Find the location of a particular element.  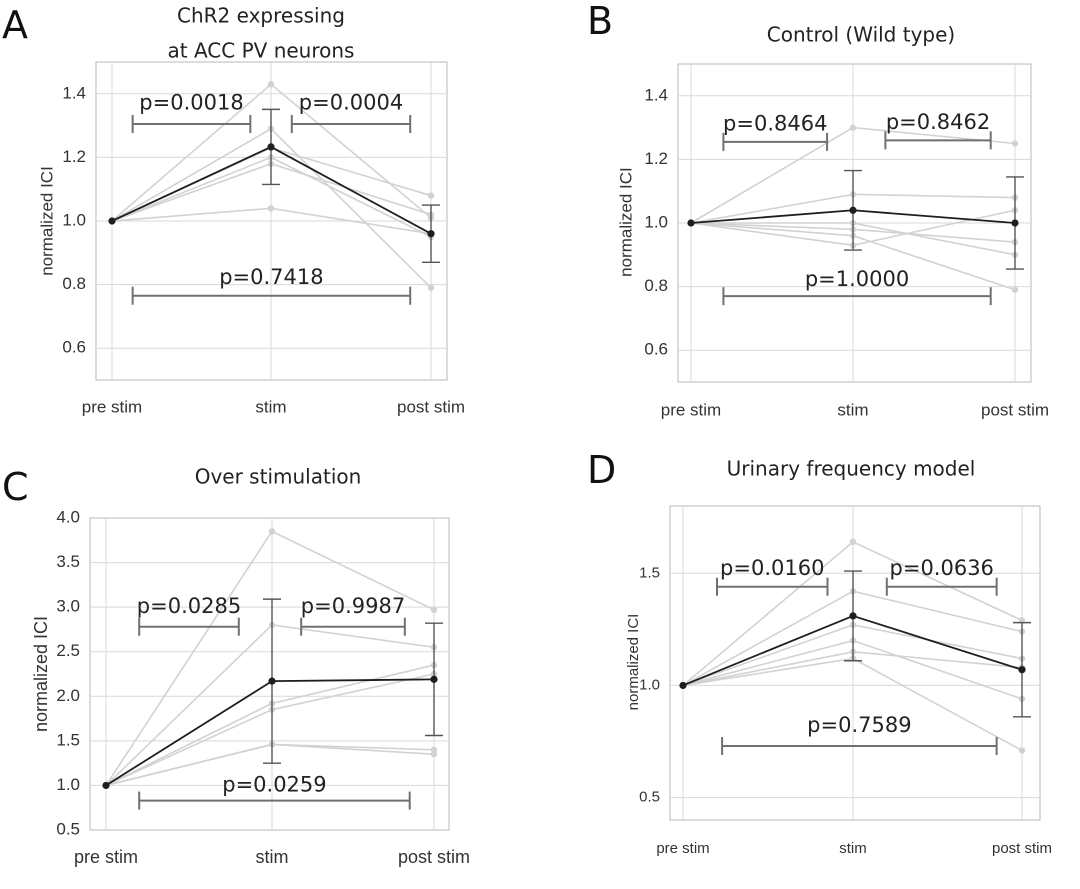

p-value-label: p=0.9987 is located at coordinates (353, 606).